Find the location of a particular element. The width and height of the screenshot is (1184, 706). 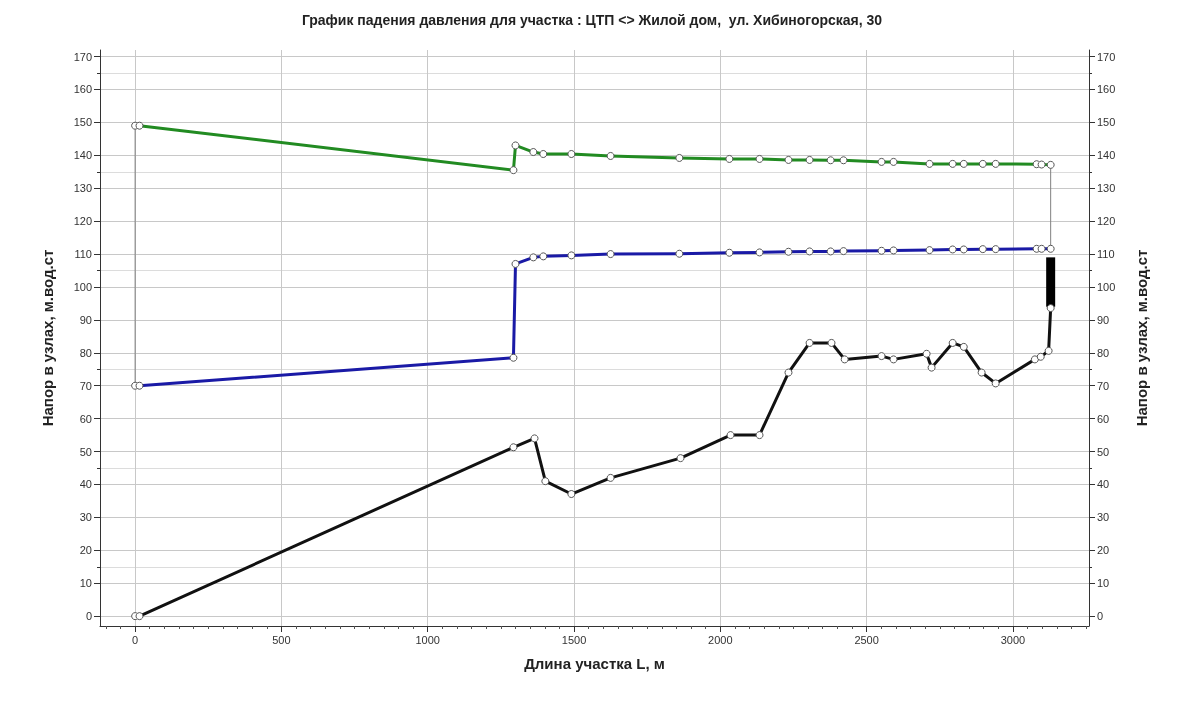

y-tick-label: 110 is located at coordinates (83, 254).